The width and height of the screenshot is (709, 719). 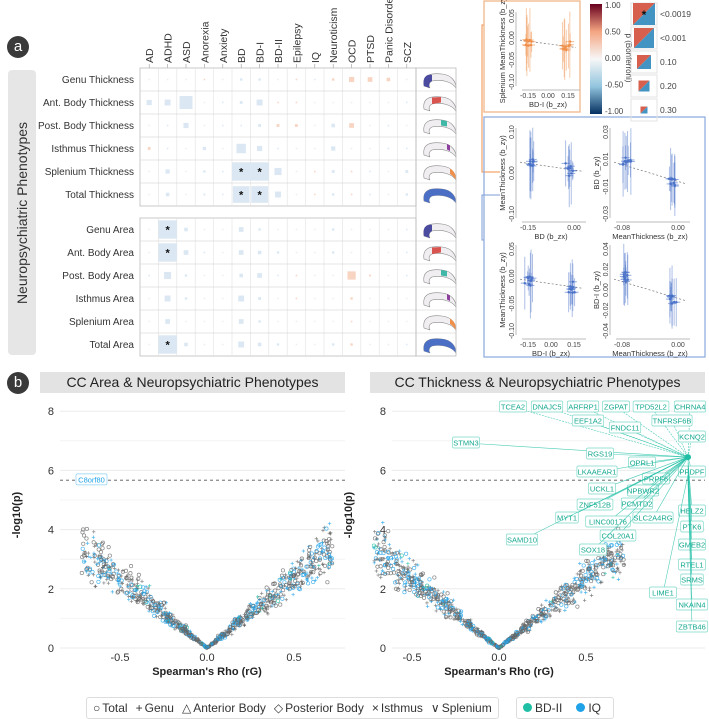 What do you see at coordinates (673, 38) in the screenshot?
I see `p-legend-label: <0.001` at bounding box center [673, 38].